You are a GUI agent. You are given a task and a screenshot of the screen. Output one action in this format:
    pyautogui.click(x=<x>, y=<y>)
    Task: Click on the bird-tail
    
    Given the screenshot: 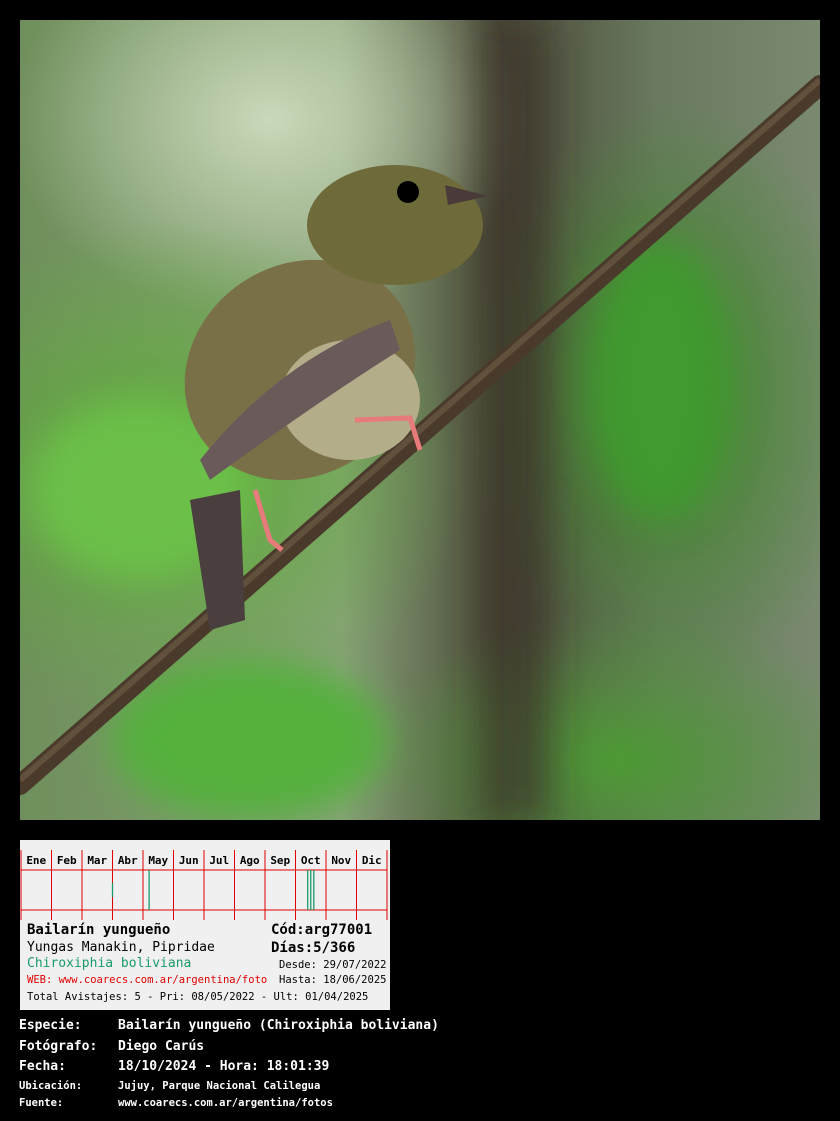 What is the action you would take?
    pyautogui.click(x=217, y=560)
    